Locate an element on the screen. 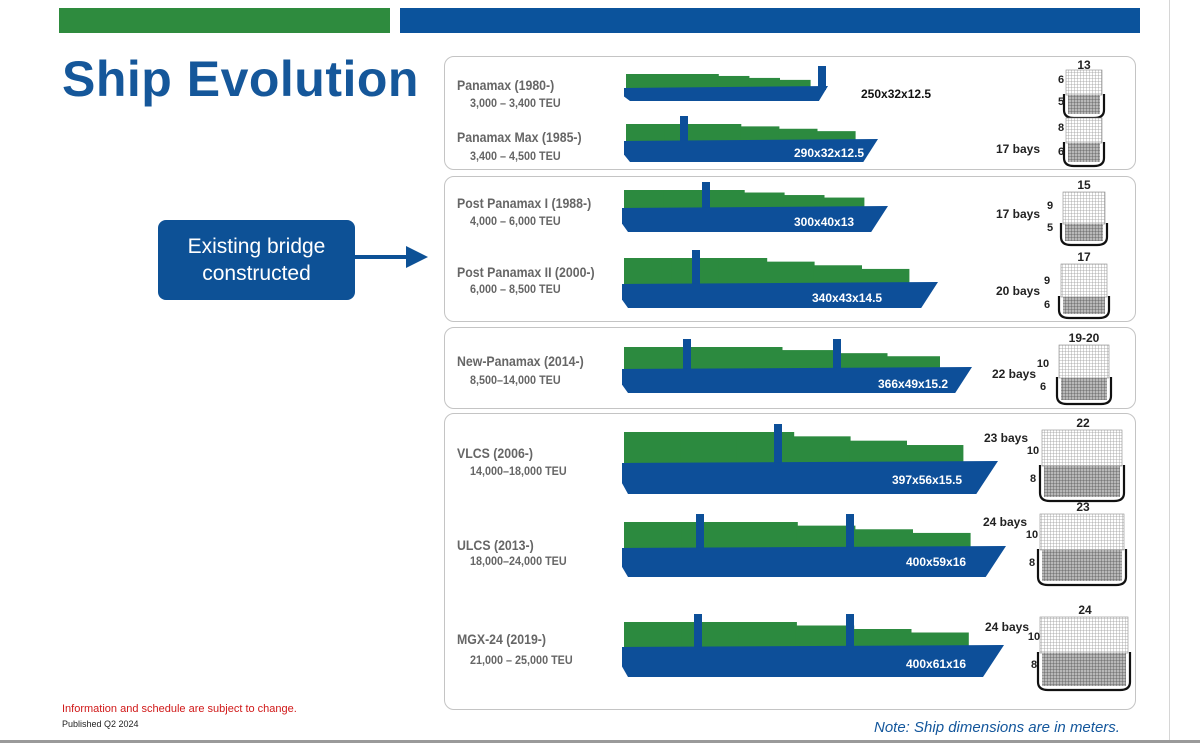 Image resolution: width=1200 pixels, height=743 pixels. ship-6-hull is located at coordinates (814, 561).